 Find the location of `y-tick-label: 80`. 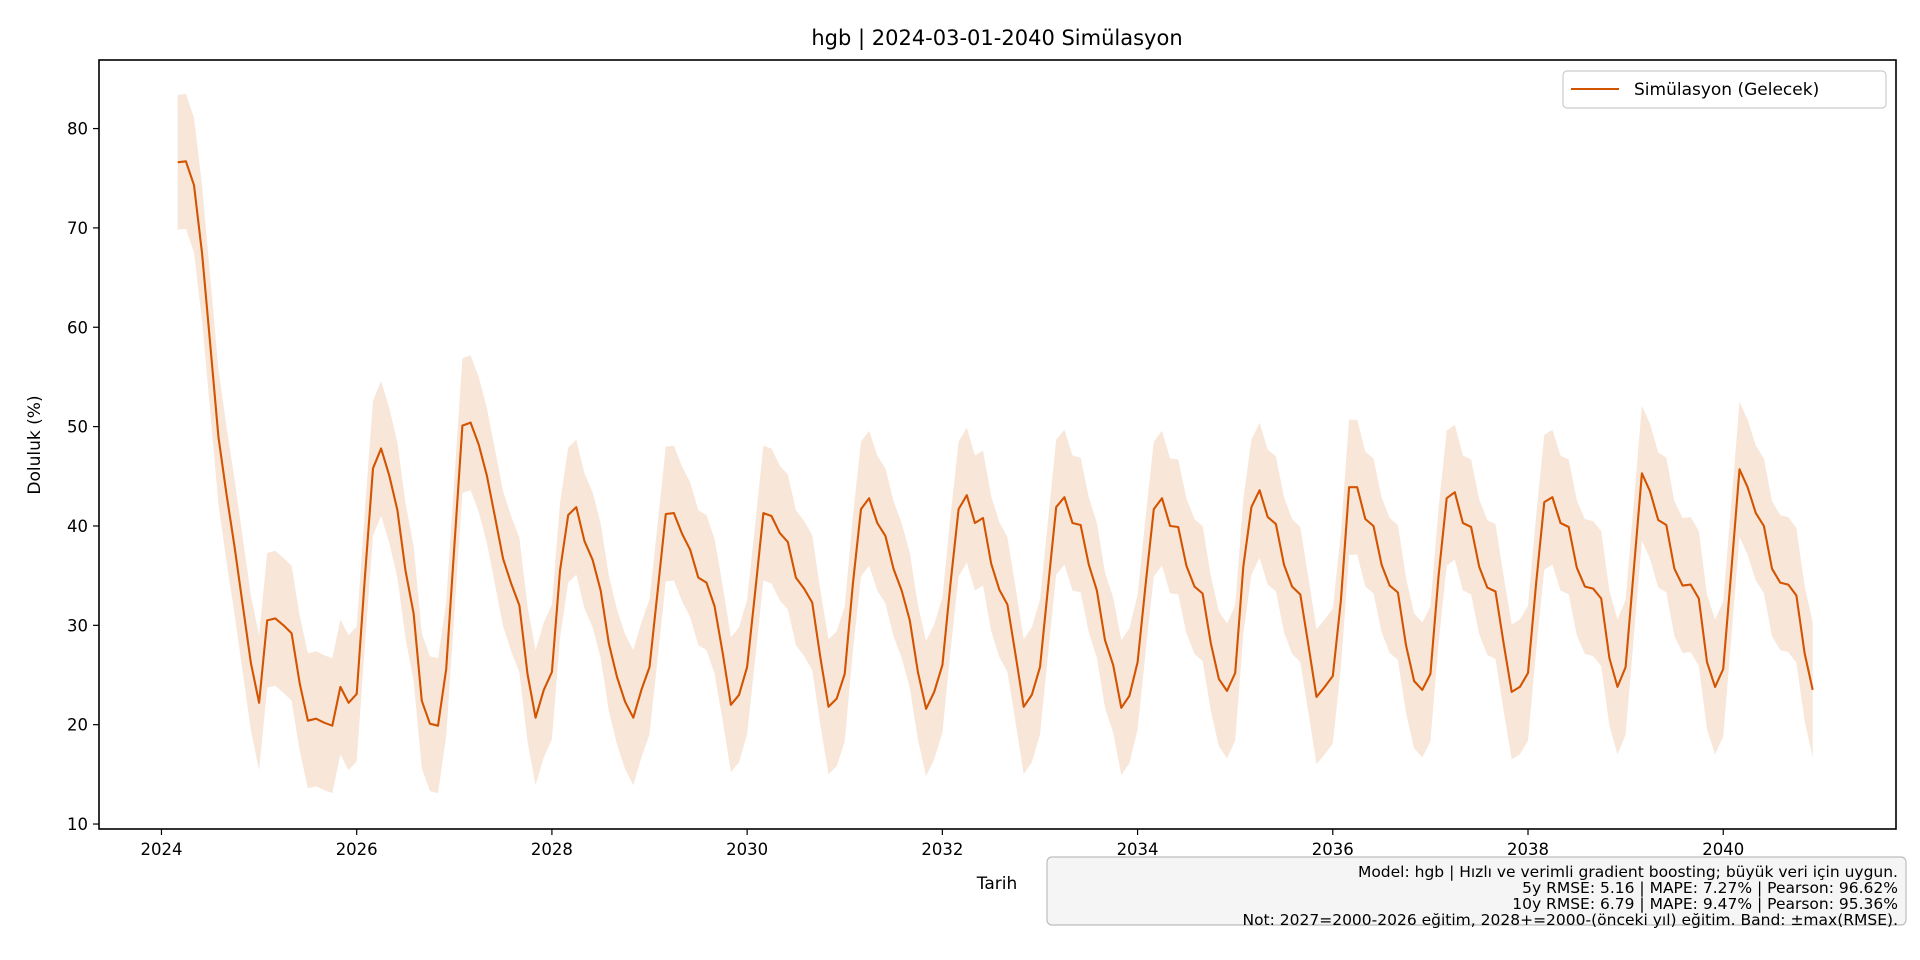

y-tick-label: 80 is located at coordinates (77, 129).